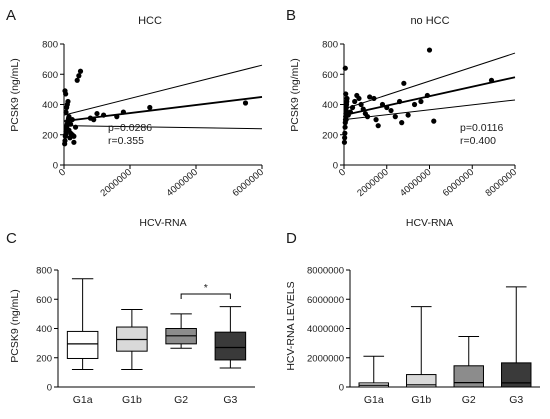 The image size is (550, 419). Describe the element at coordinates (50, 75) in the screenshot. I see `y-tick-label-A: 600` at that location.